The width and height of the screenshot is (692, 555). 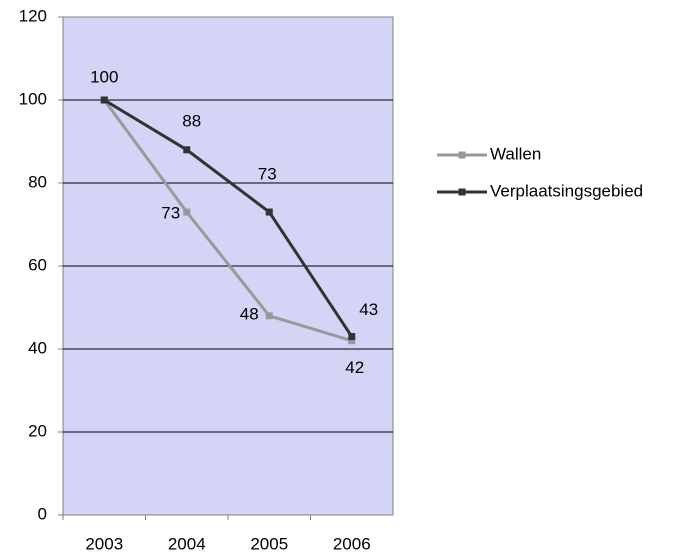 I want to click on y-tick-label: 80, so click(x=37, y=181).